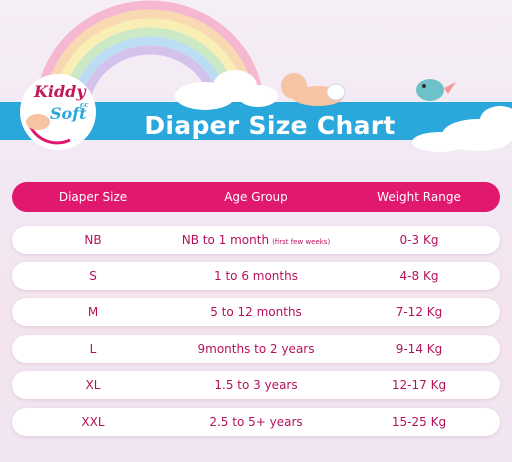 The image size is (512, 462). What do you see at coordinates (419, 422) in the screenshot?
I see `weight-cell: 15-25 Kg` at bounding box center [419, 422].